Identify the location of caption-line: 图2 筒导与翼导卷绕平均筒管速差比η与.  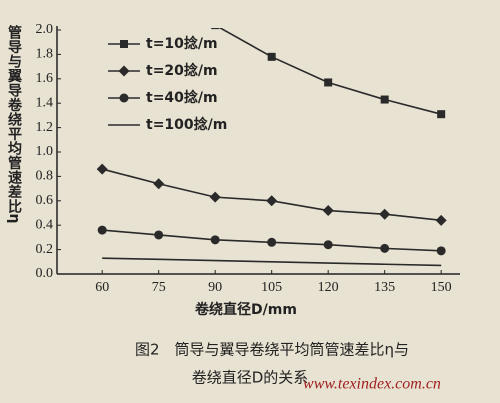
(272, 350).